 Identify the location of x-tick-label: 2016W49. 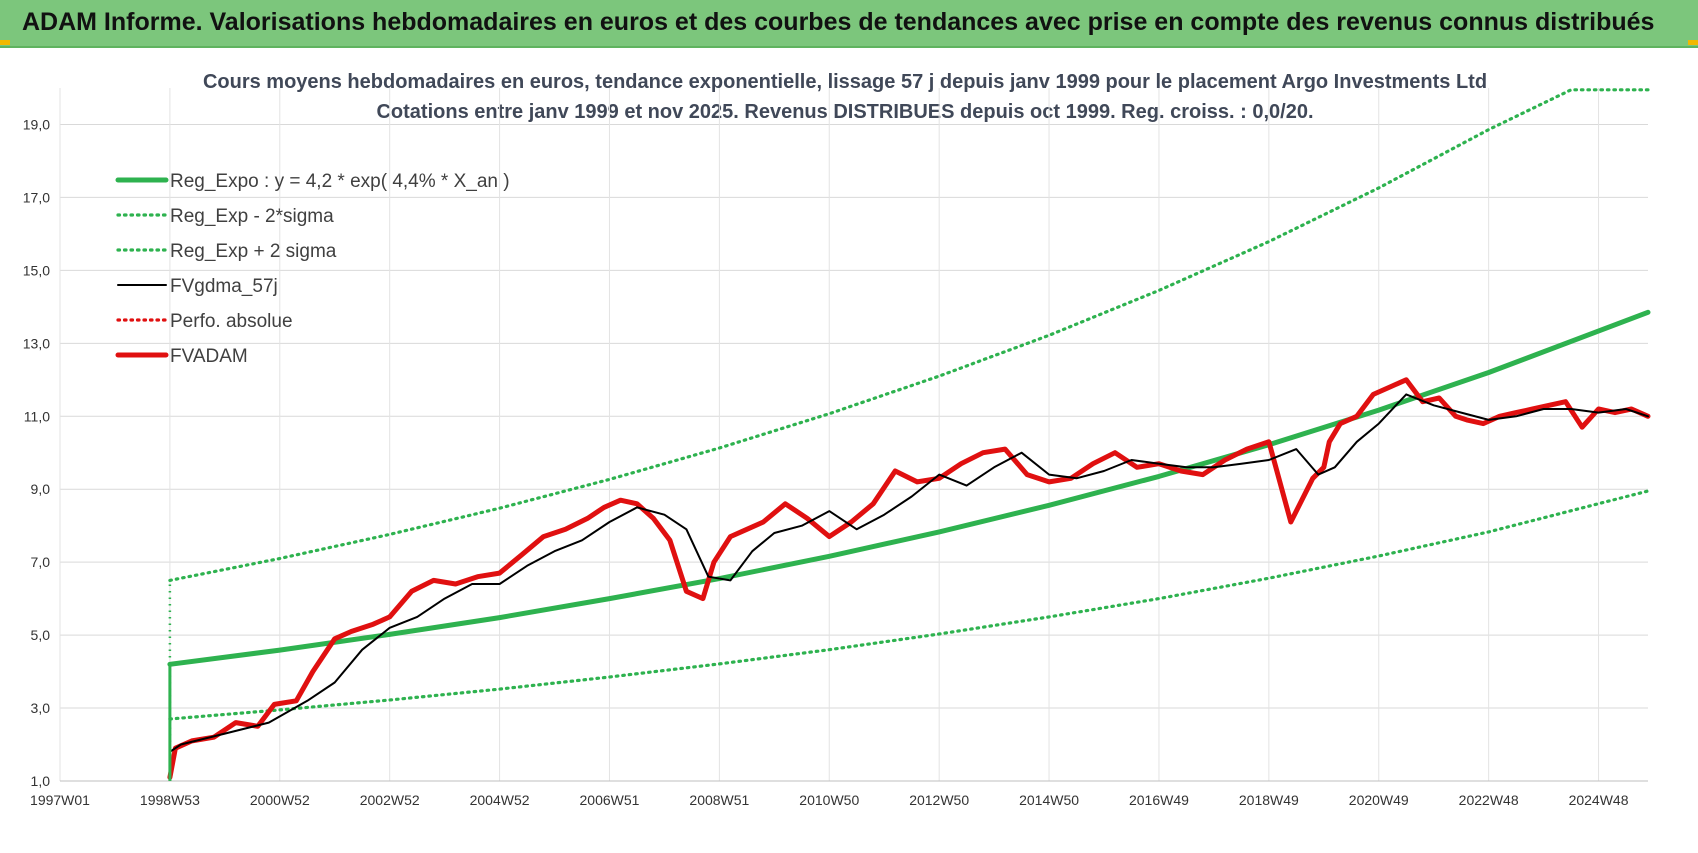
(1159, 800).